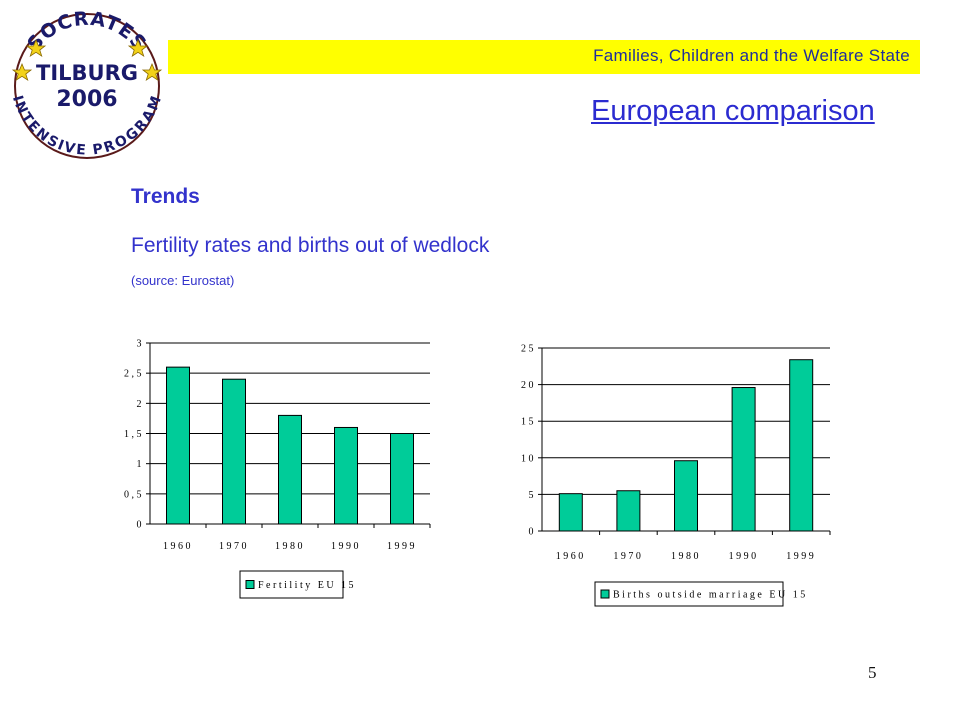 The width and height of the screenshot is (960, 720). Describe the element at coordinates (733, 111) in the screenshot. I see `slide-heading: European comparison` at that location.